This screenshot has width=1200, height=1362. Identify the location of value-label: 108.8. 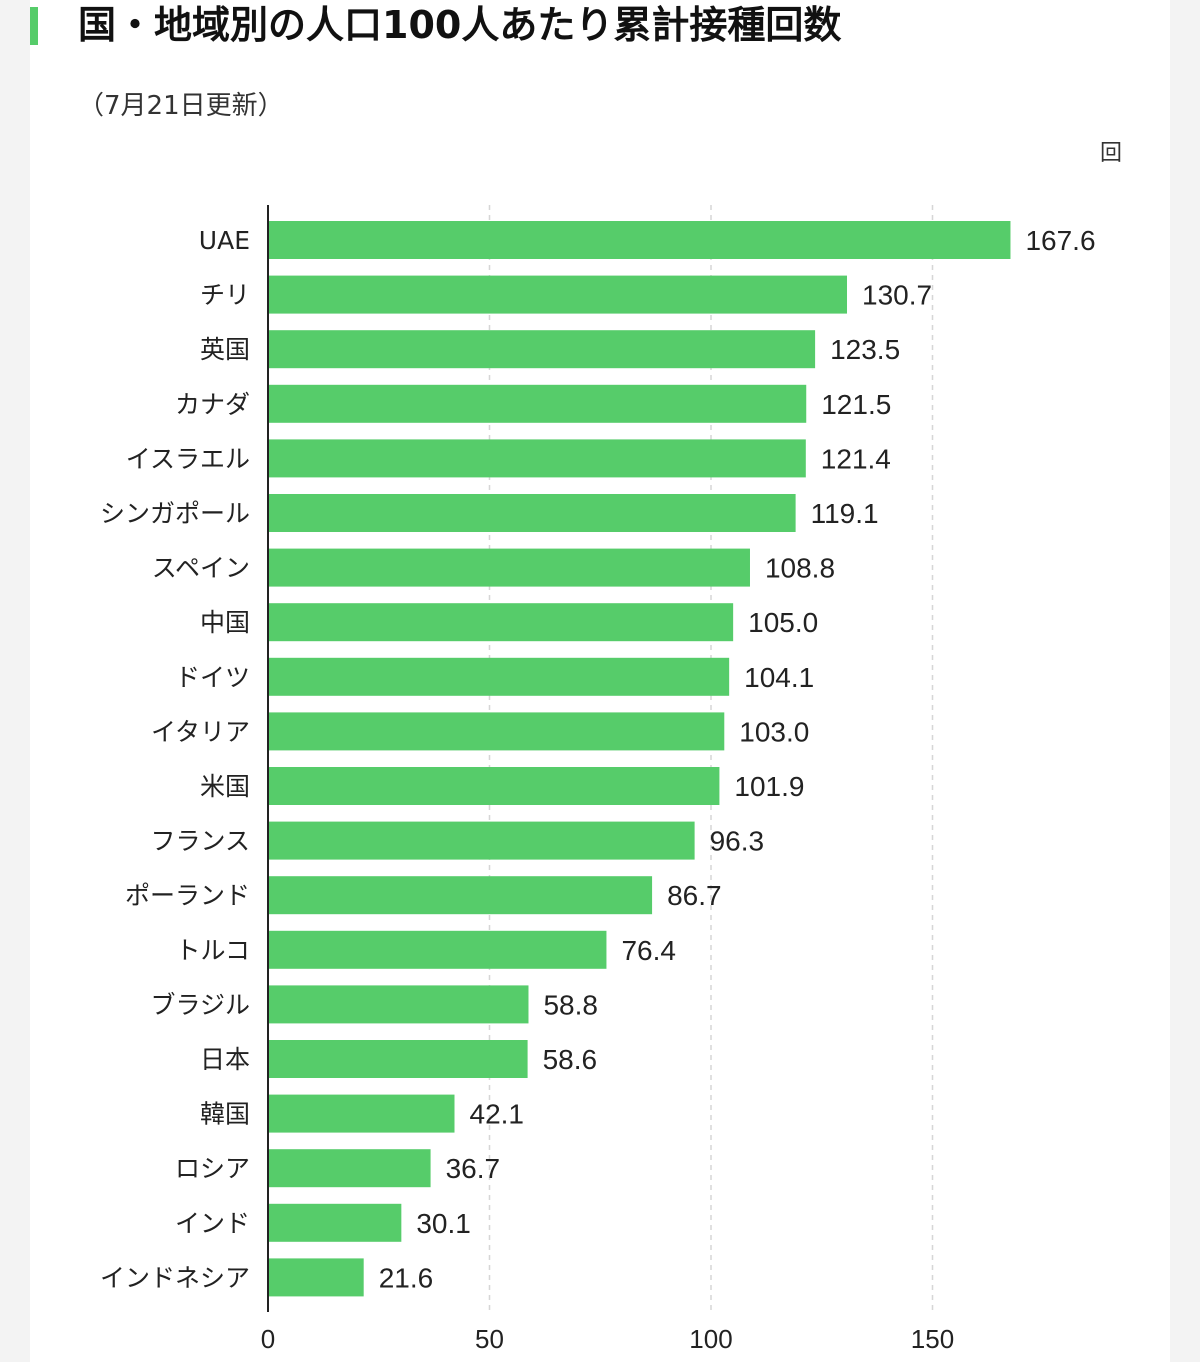
(800, 568).